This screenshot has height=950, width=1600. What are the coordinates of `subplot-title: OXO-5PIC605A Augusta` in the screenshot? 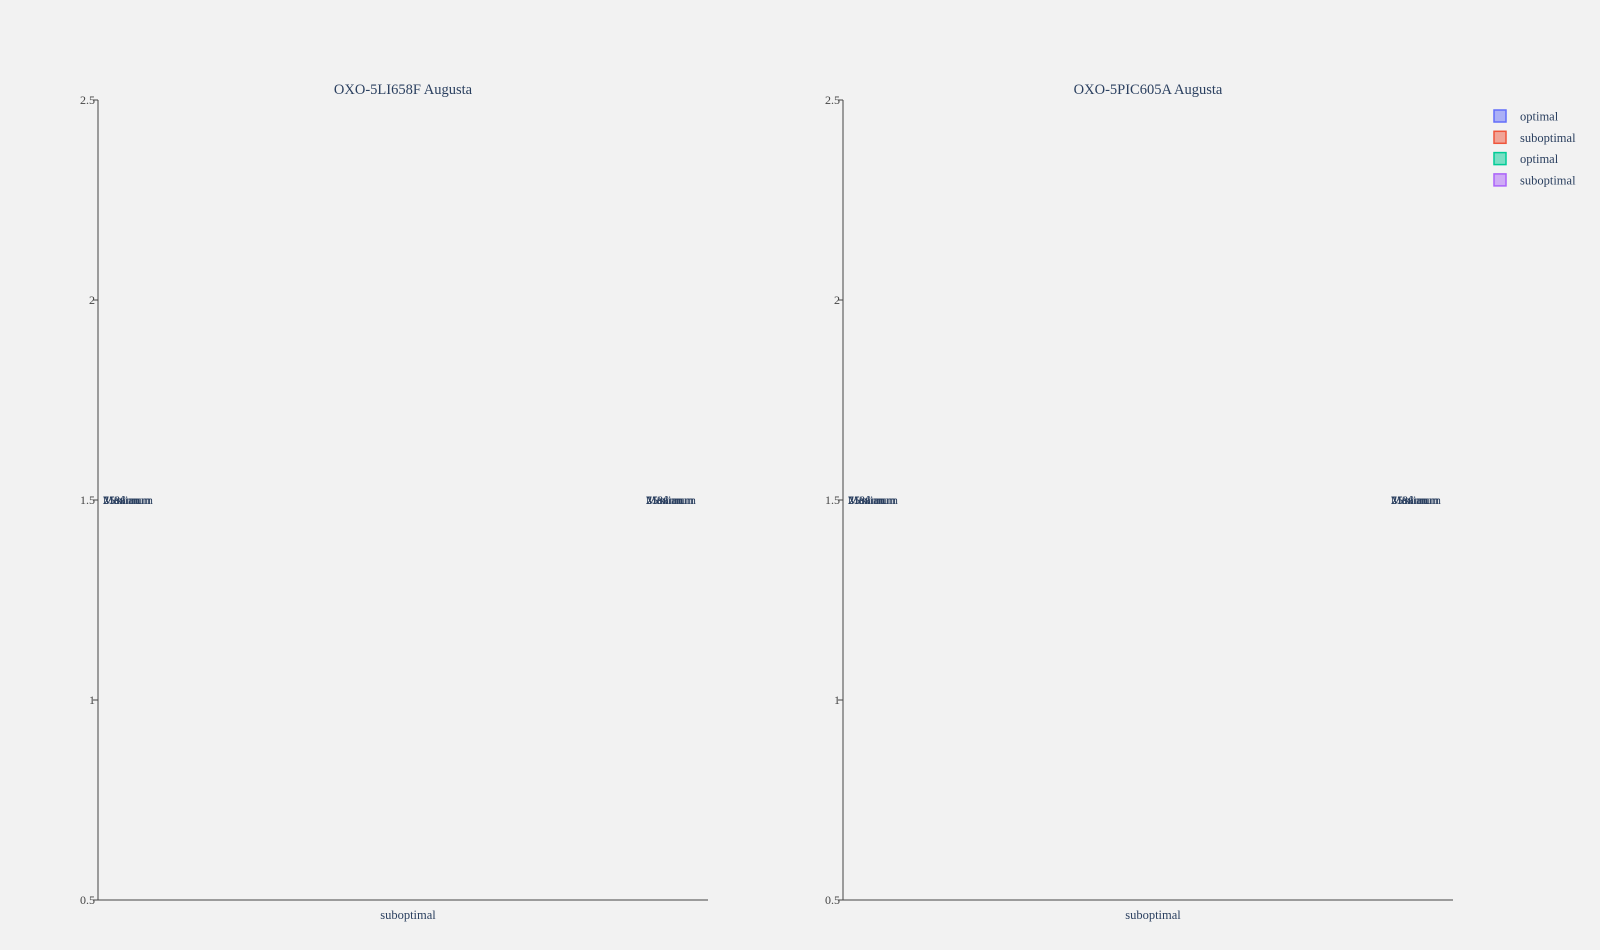 It's located at (1148, 90).